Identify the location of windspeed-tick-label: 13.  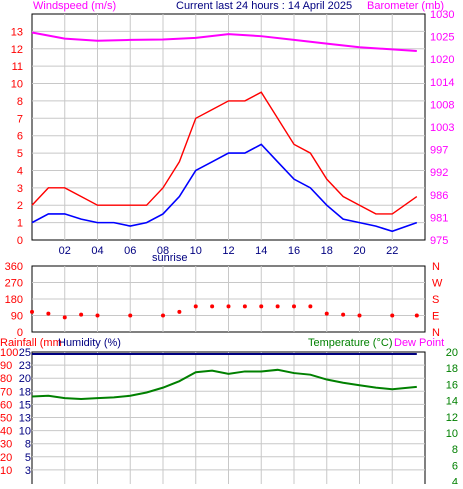
(17, 32).